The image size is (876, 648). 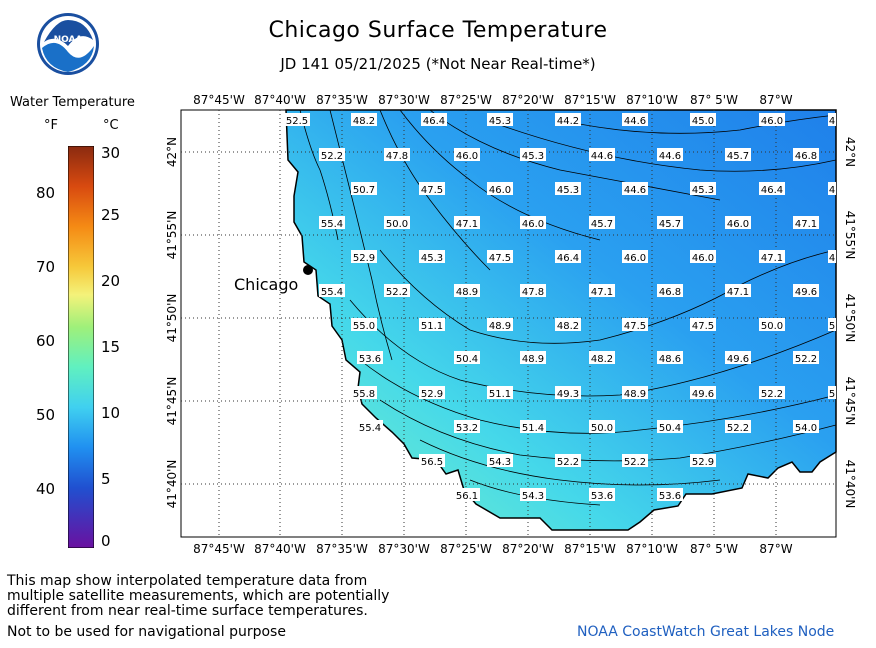 What do you see at coordinates (111, 153) in the screenshot?
I see `c-tick-30: 30` at bounding box center [111, 153].